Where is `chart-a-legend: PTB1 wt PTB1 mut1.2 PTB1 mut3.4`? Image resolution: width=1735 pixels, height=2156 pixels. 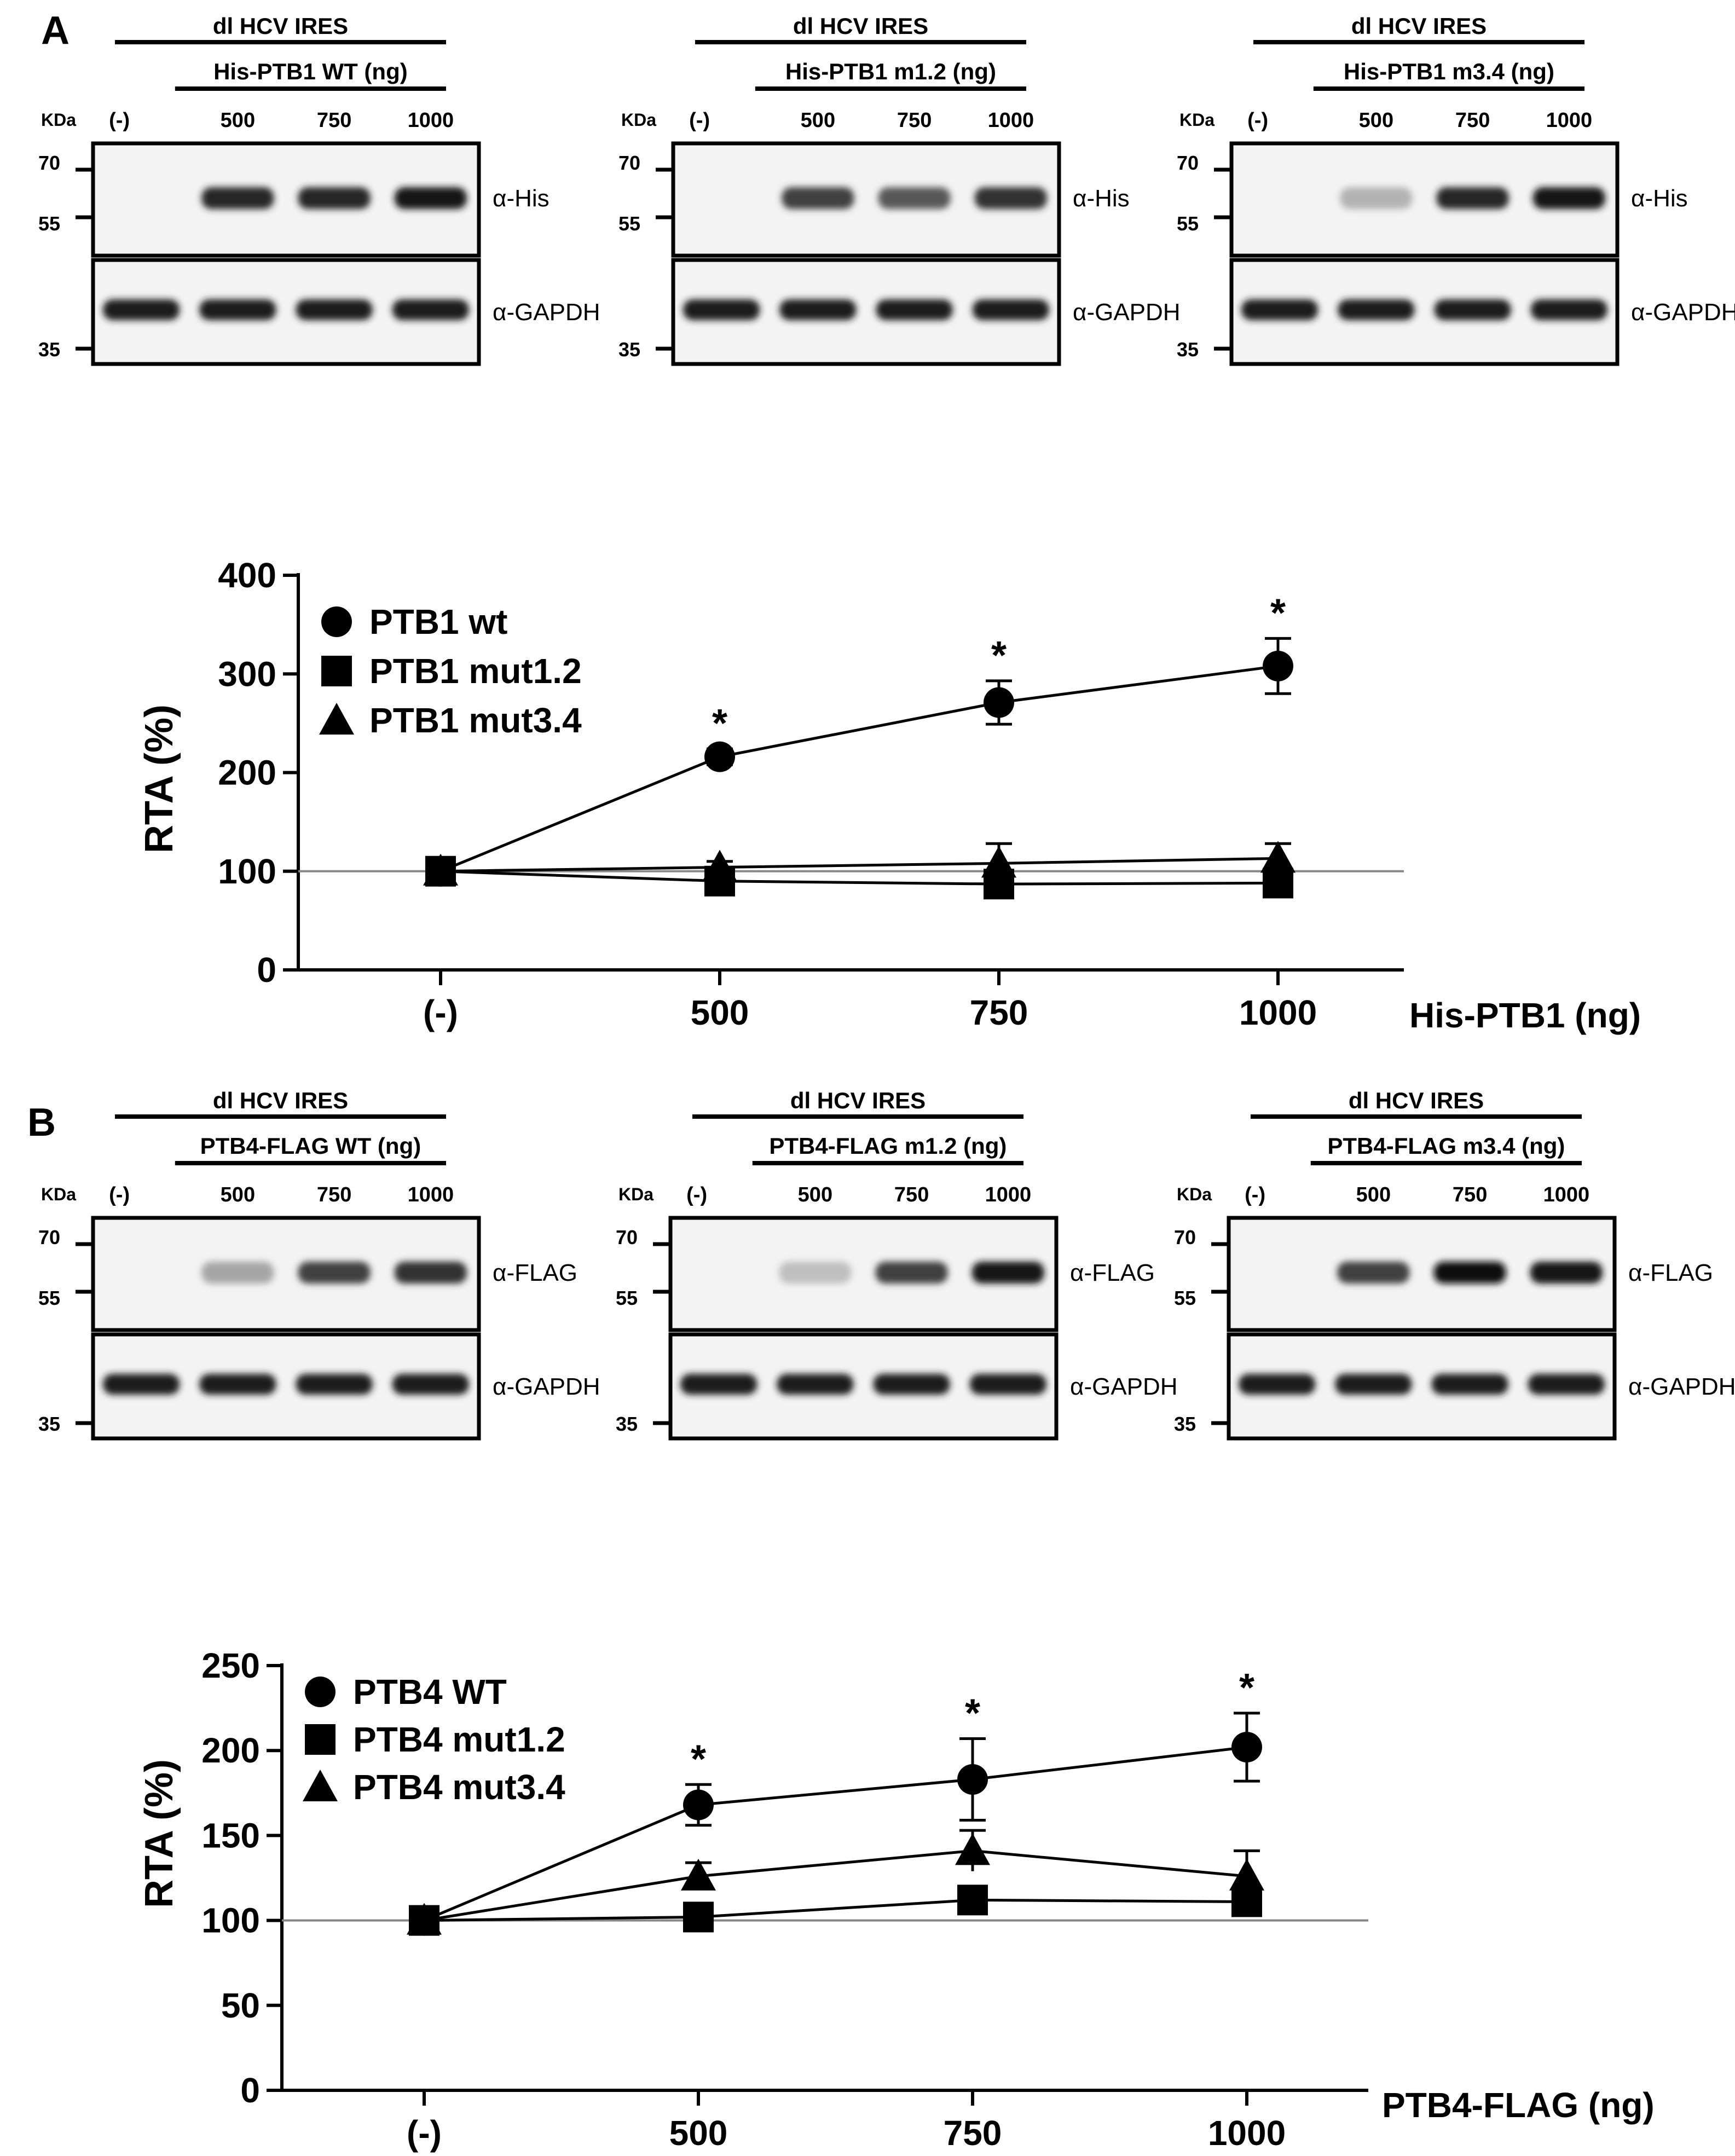 chart-a-legend: PTB1 wt PTB1 mut1.2 PTB1 mut3.4 is located at coordinates (451, 671).